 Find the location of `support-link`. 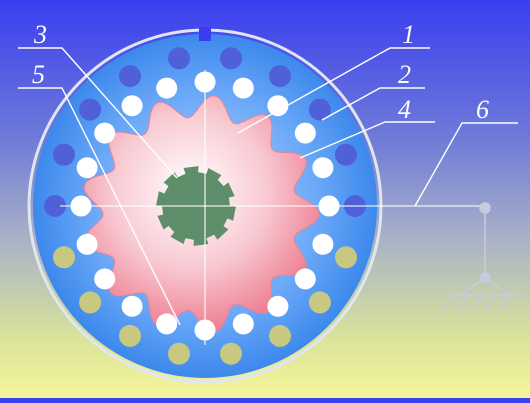

support-link is located at coordinates (482, 256).